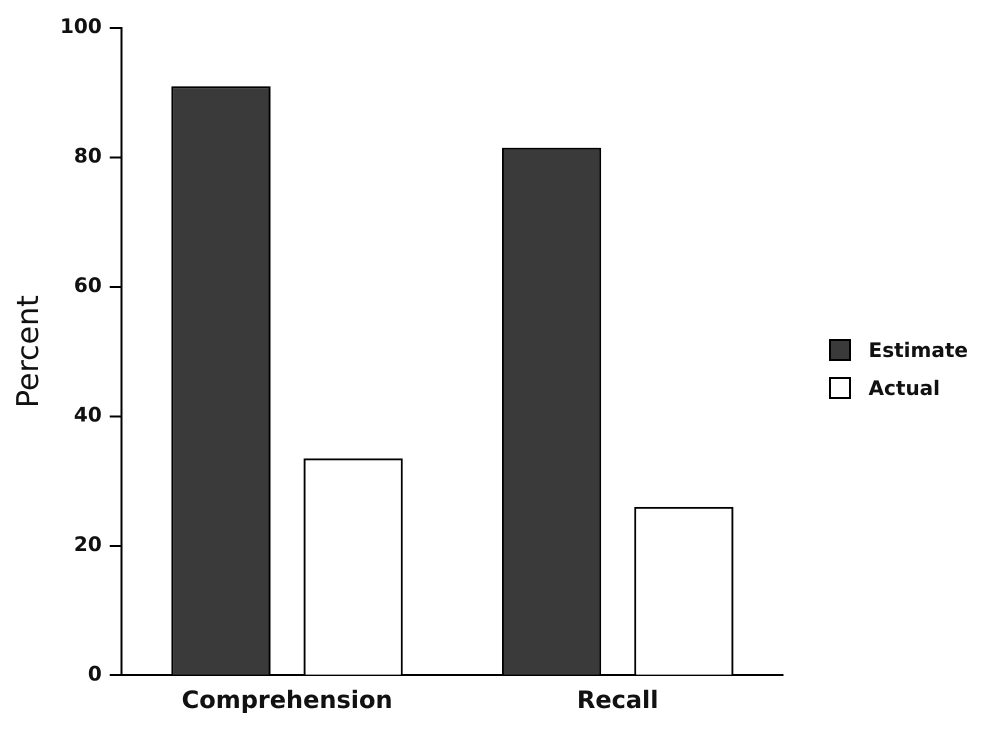 This screenshot has height=744, width=997. Describe the element at coordinates (287, 700) in the screenshot. I see `x-tick-label: Comprehension` at that location.